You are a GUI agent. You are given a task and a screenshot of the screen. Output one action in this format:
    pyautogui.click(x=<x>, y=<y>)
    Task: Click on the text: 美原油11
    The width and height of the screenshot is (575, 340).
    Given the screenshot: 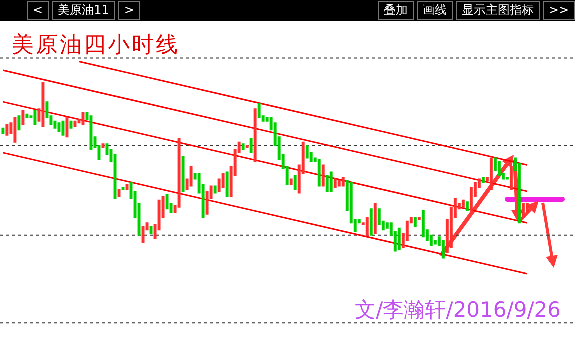 What is the action you would take?
    pyautogui.click(x=84, y=10)
    